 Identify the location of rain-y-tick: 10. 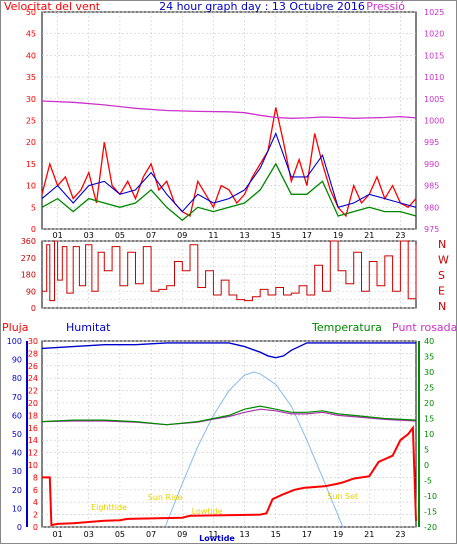
(33, 465).